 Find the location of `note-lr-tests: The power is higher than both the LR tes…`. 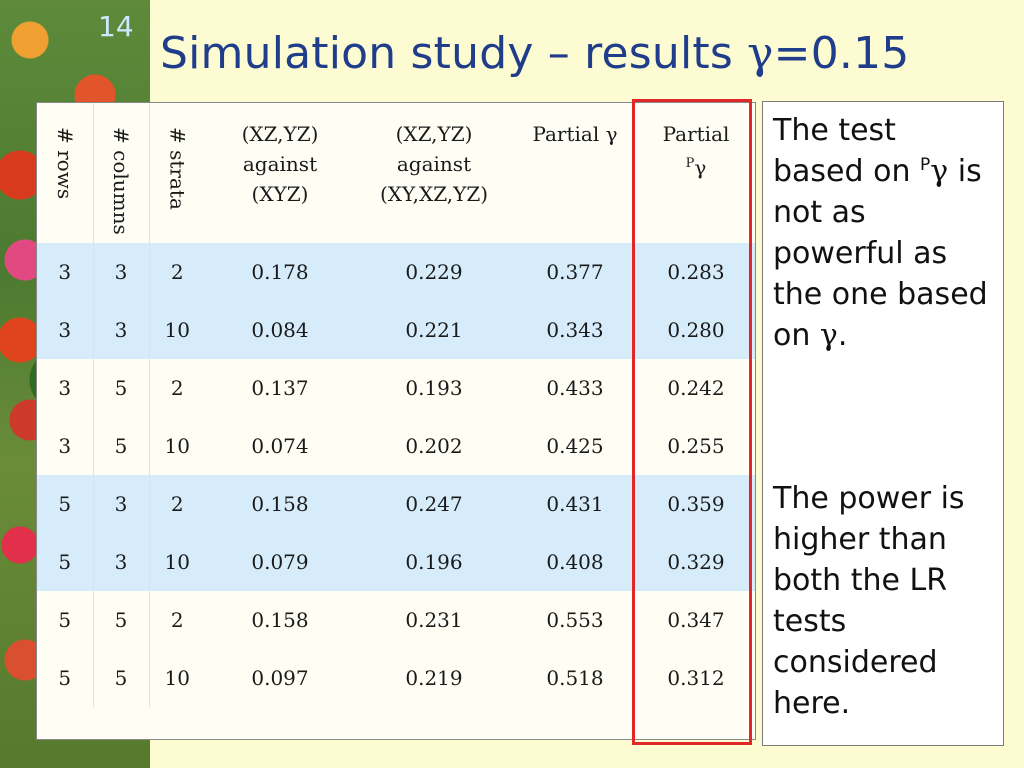

note-lr-tests: The power is higher than both the LR tes… is located at coordinates (869, 601).